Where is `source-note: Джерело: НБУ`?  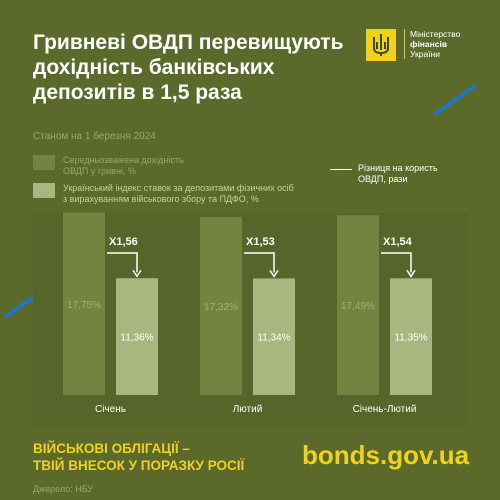 source-note: Джерело: НБУ is located at coordinates (63, 489).